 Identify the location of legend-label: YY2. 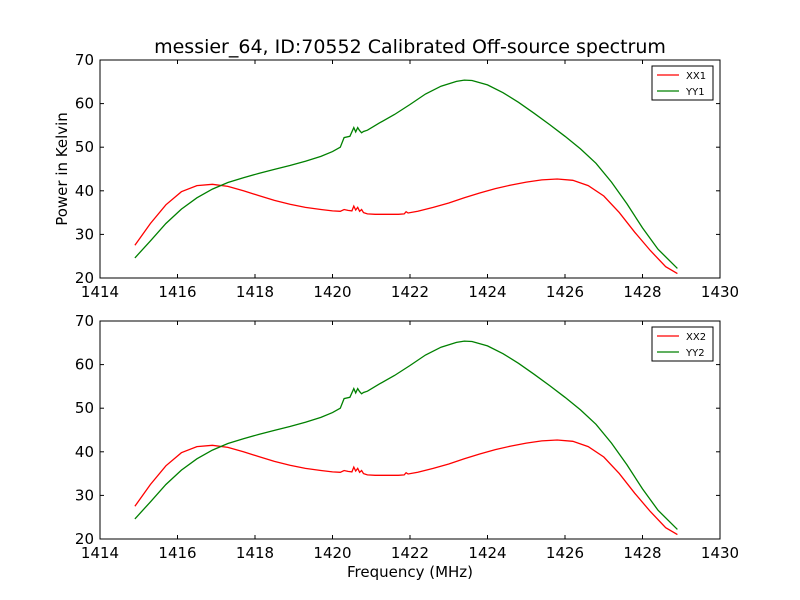
(695, 353).